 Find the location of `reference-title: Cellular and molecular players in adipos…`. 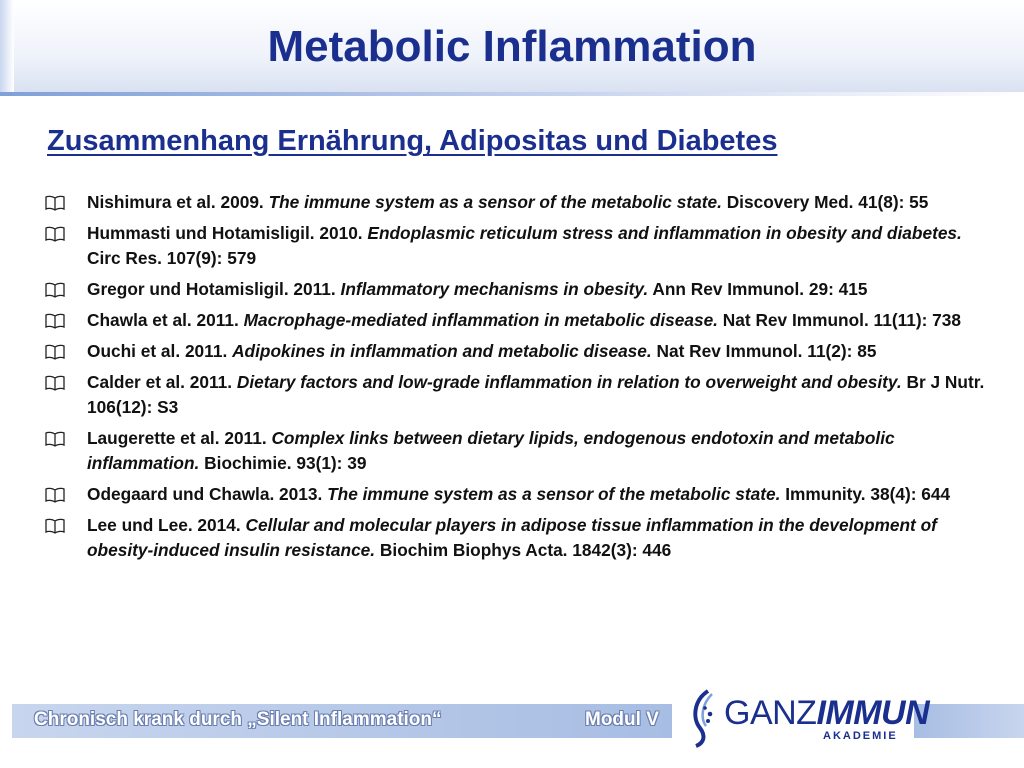

reference-title: Cellular and molecular players in adipos… is located at coordinates (512, 537).